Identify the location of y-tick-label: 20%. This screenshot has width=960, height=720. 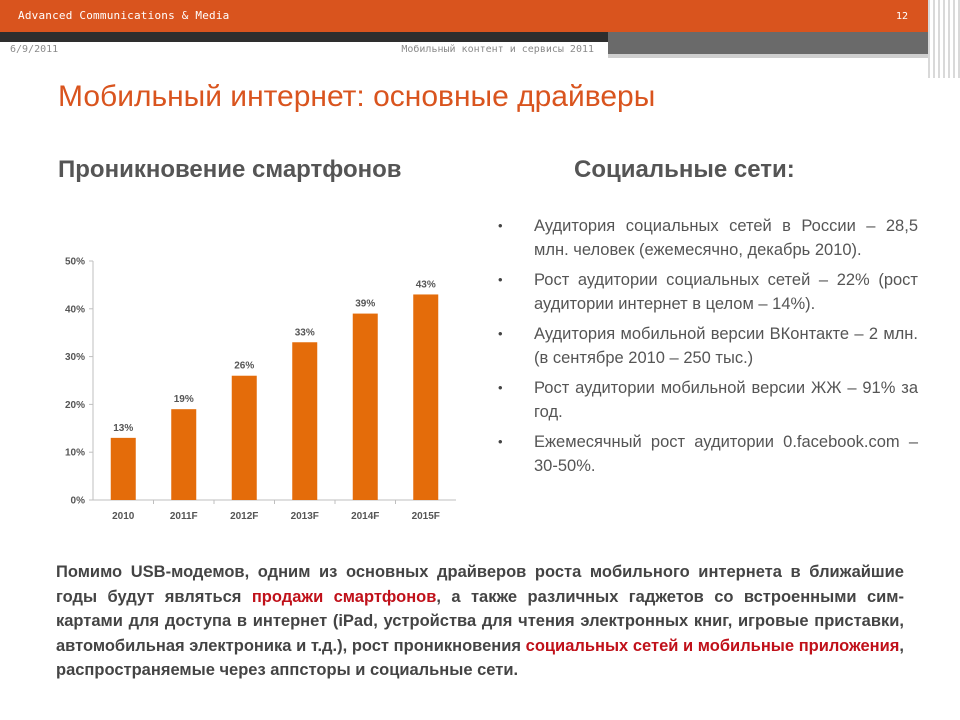
(75, 405).